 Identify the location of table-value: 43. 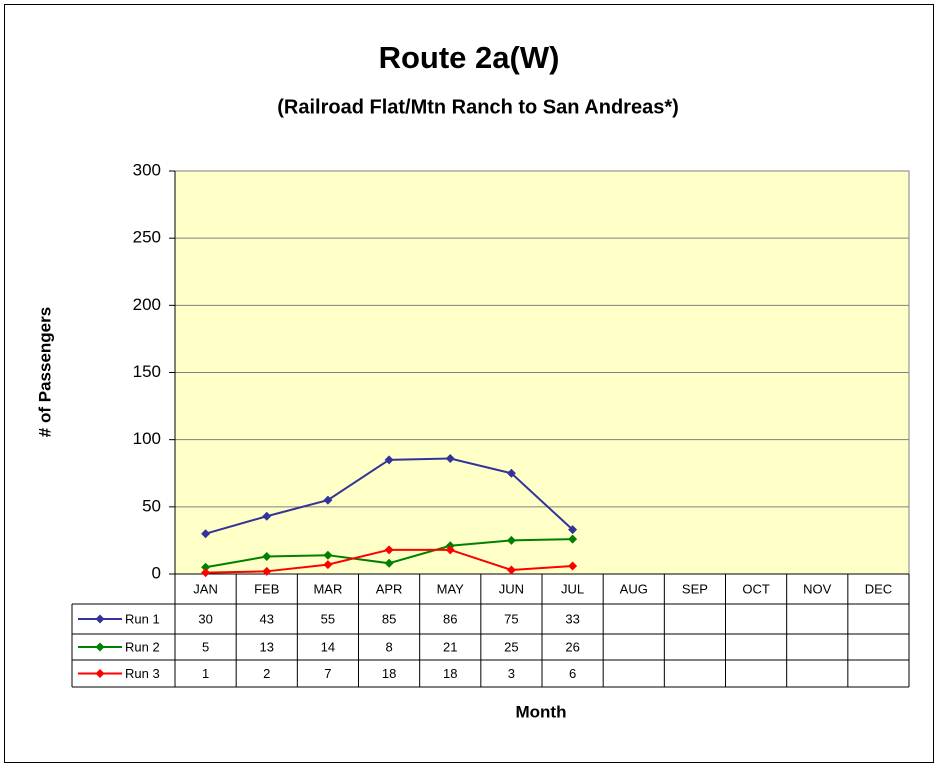
(267, 618).